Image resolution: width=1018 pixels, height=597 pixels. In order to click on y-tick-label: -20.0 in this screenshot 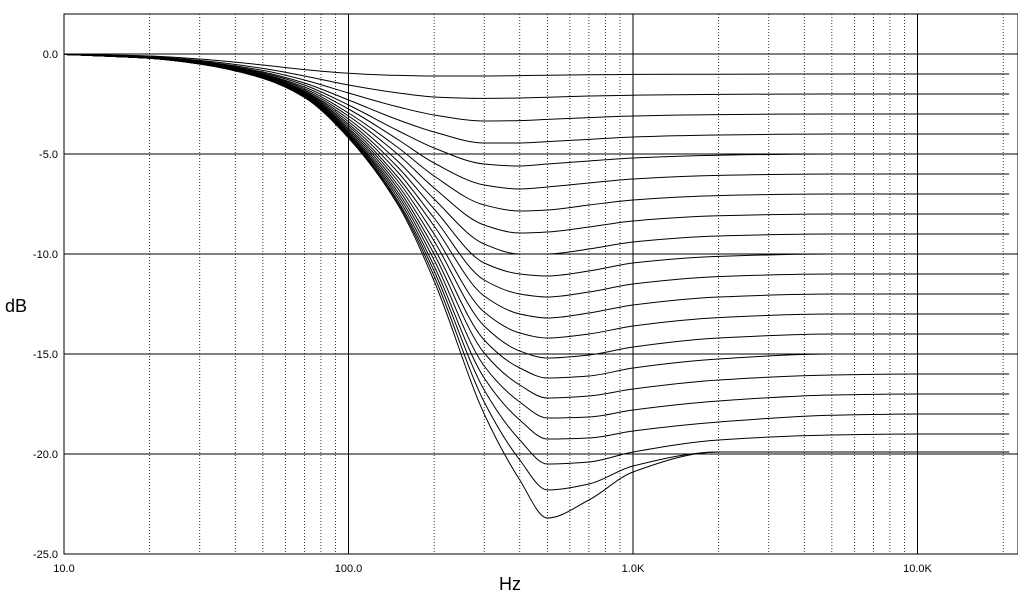, I will do `click(45, 455)`.